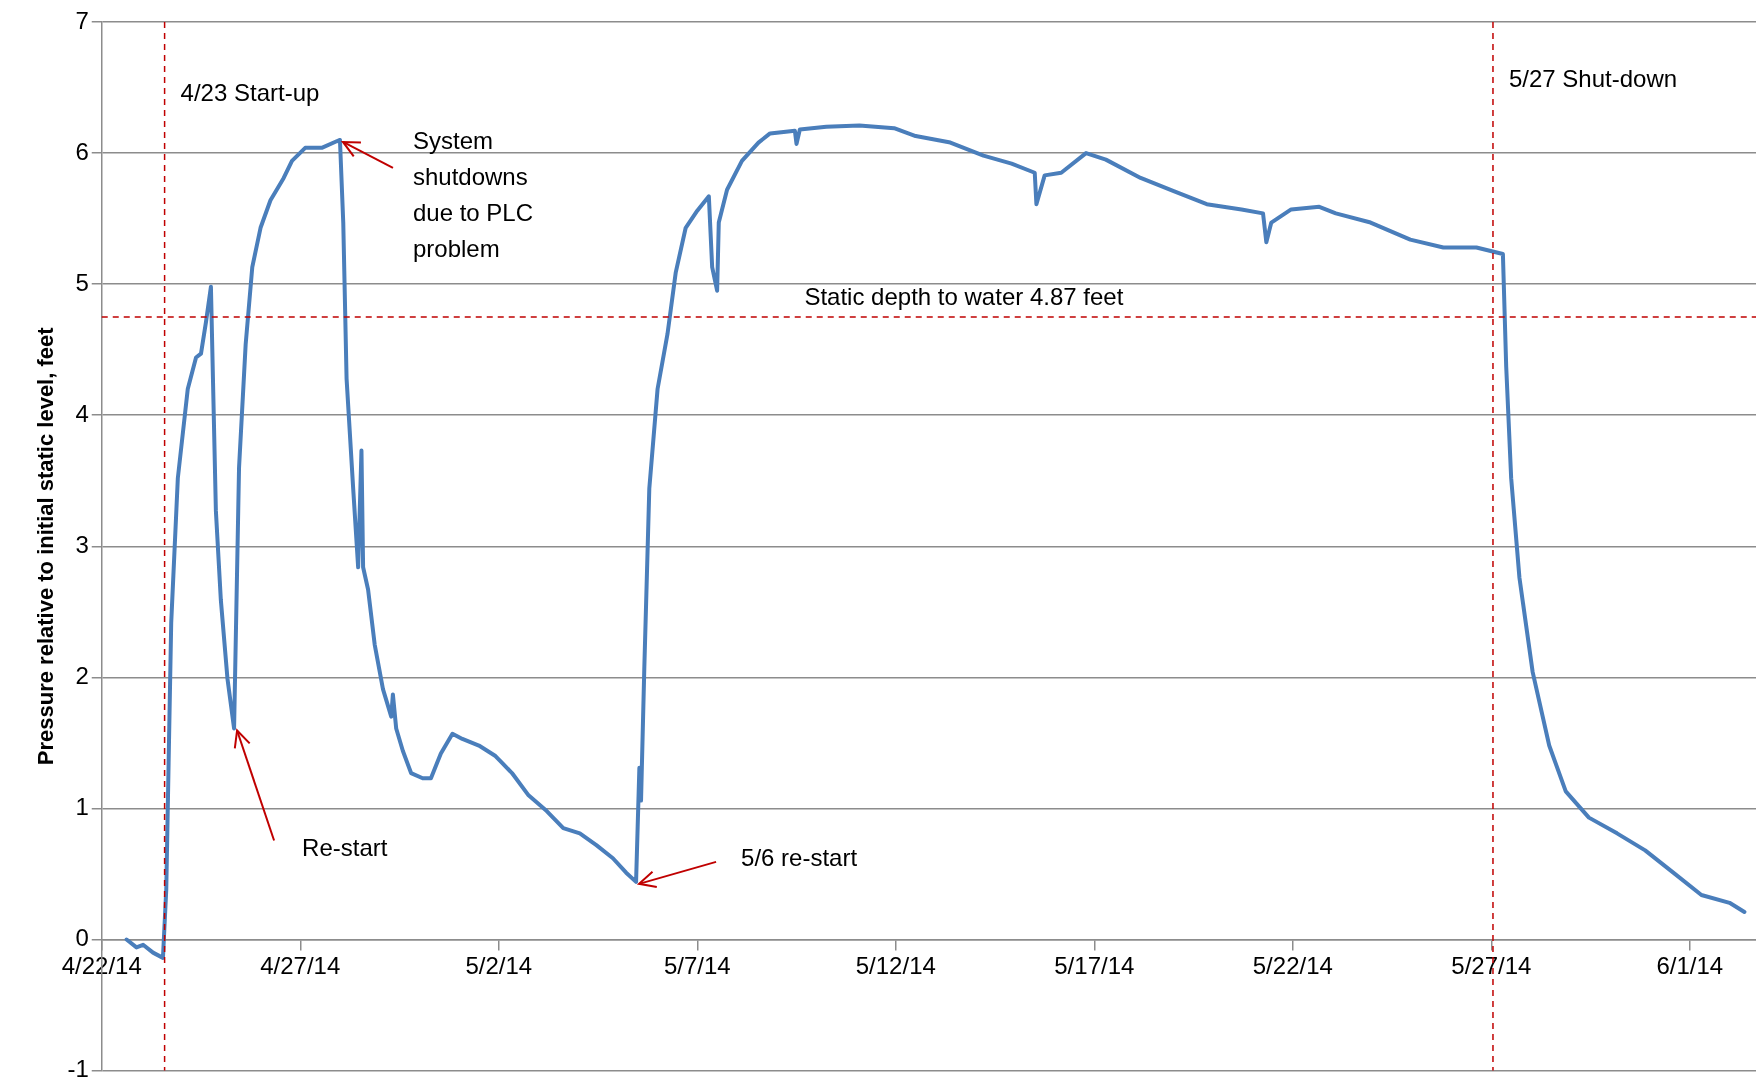 The width and height of the screenshot is (1756, 1088). What do you see at coordinates (82, 282) in the screenshot?
I see `y-tick-label: 5` at bounding box center [82, 282].